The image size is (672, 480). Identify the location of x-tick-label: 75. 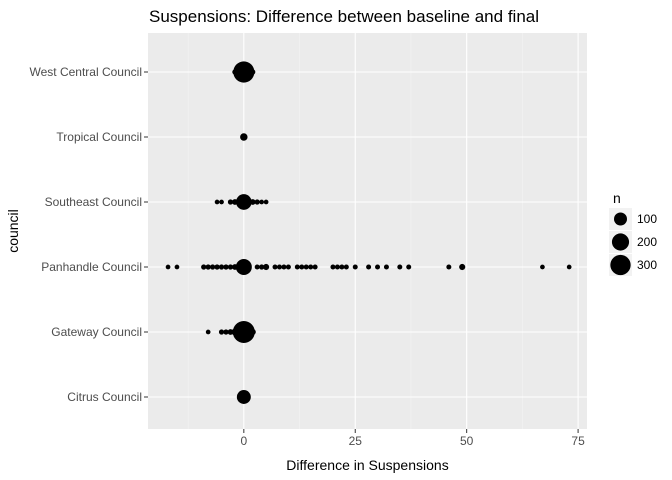
(578, 441).